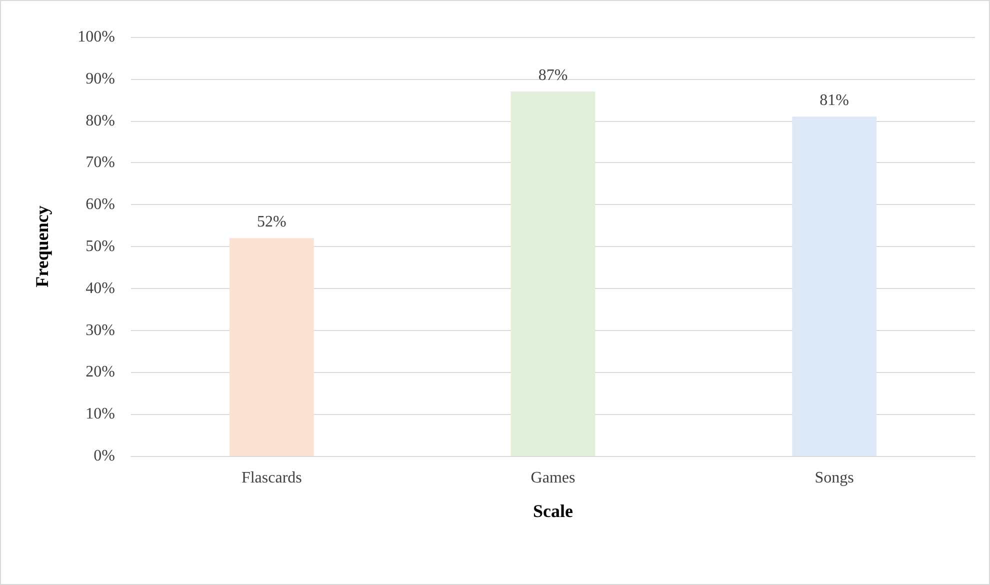 The height and width of the screenshot is (585, 990). What do you see at coordinates (100, 288) in the screenshot?
I see `y-tick-label: 40%` at bounding box center [100, 288].